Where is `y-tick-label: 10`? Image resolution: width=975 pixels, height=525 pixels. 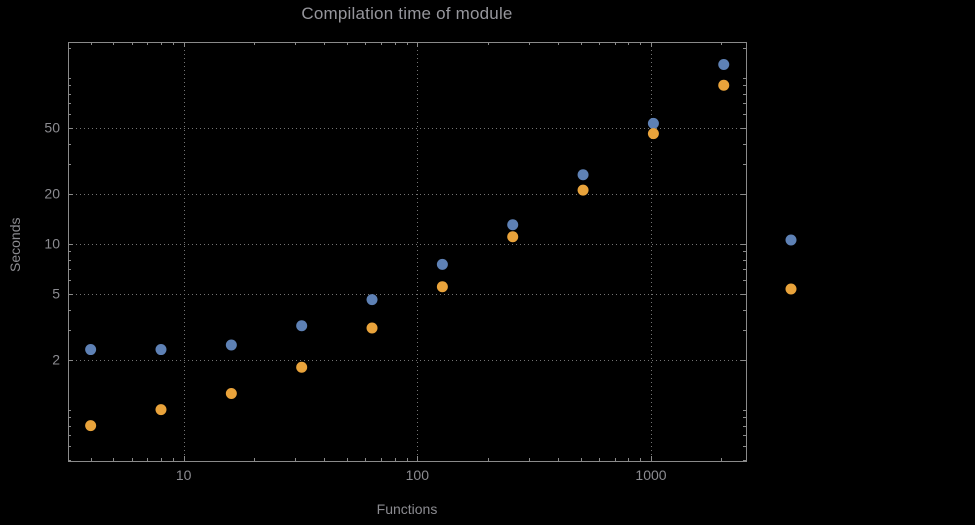
y-tick-label: 10 is located at coordinates (52, 244).